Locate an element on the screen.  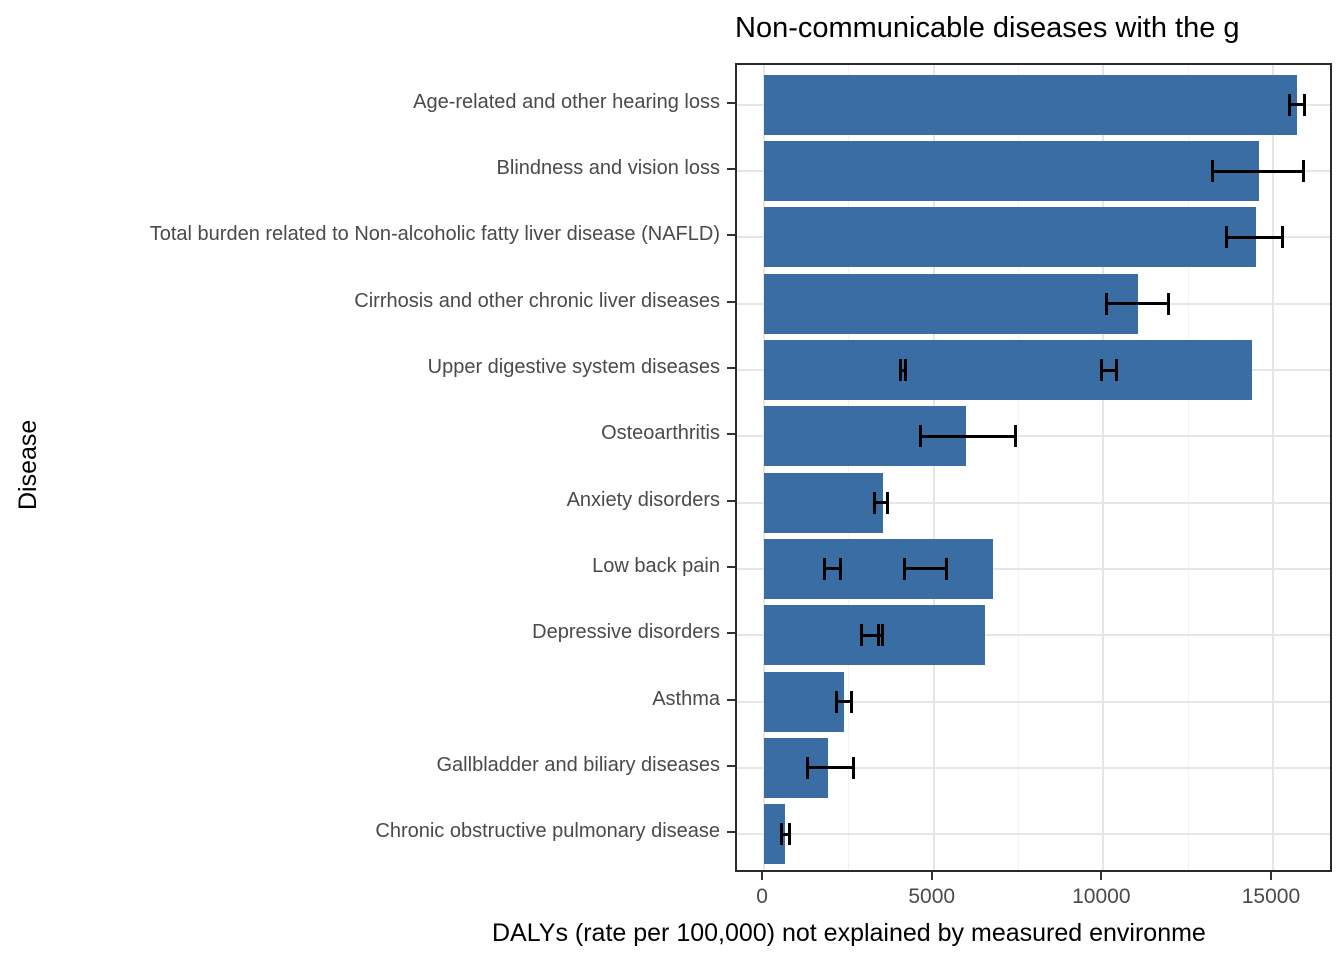
x-tick-label: 10000 is located at coordinates (1101, 896).